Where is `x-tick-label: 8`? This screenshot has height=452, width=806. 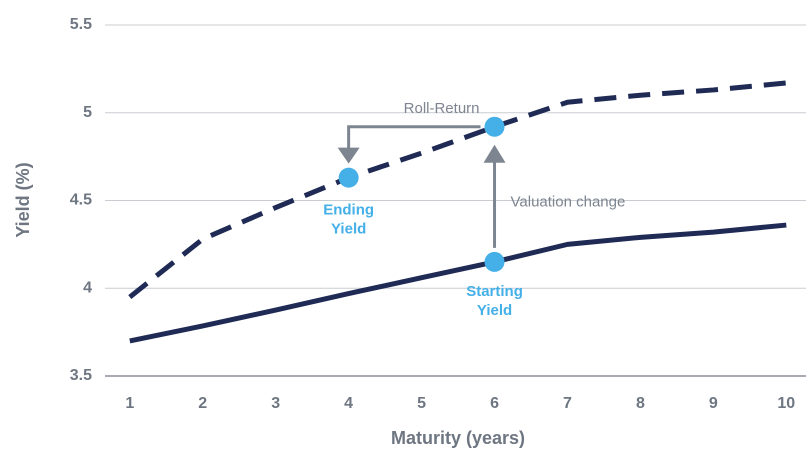 x-tick-label: 8 is located at coordinates (640, 403).